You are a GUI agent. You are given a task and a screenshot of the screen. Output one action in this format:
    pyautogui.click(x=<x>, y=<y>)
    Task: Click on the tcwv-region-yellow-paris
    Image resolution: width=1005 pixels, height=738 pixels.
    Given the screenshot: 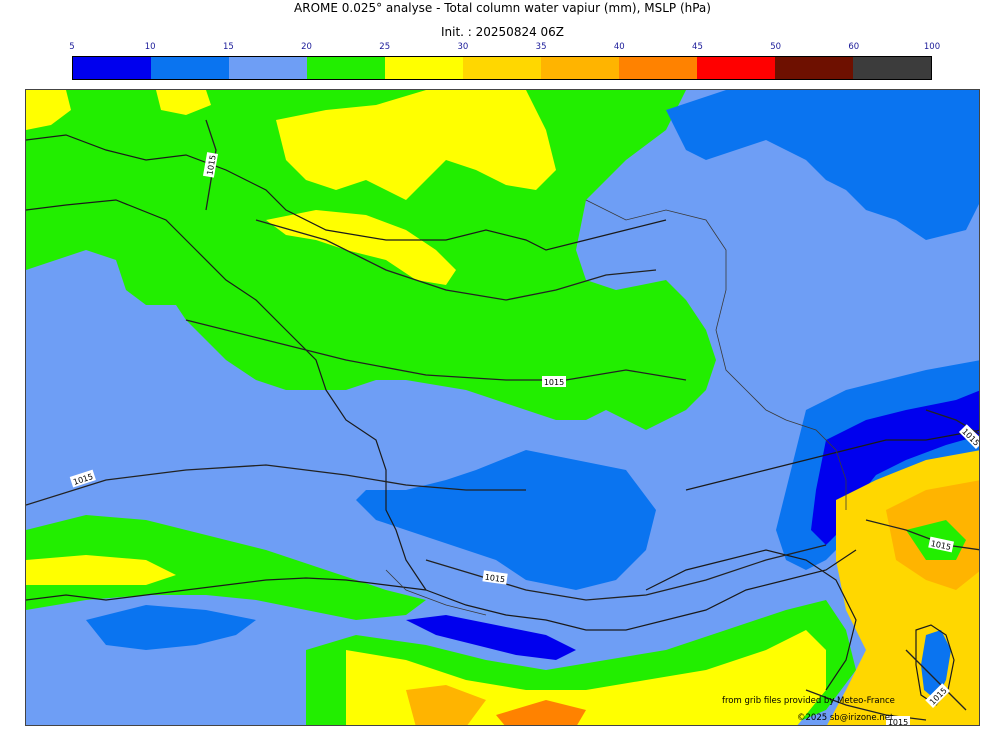 What is the action you would take?
    pyautogui.click(x=361, y=247)
    